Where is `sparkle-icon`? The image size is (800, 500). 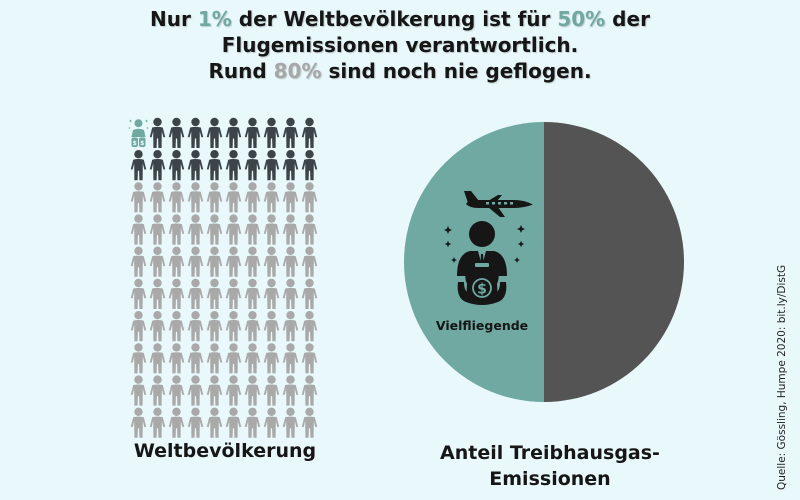 sparkle-icon is located at coordinates (484, 244).